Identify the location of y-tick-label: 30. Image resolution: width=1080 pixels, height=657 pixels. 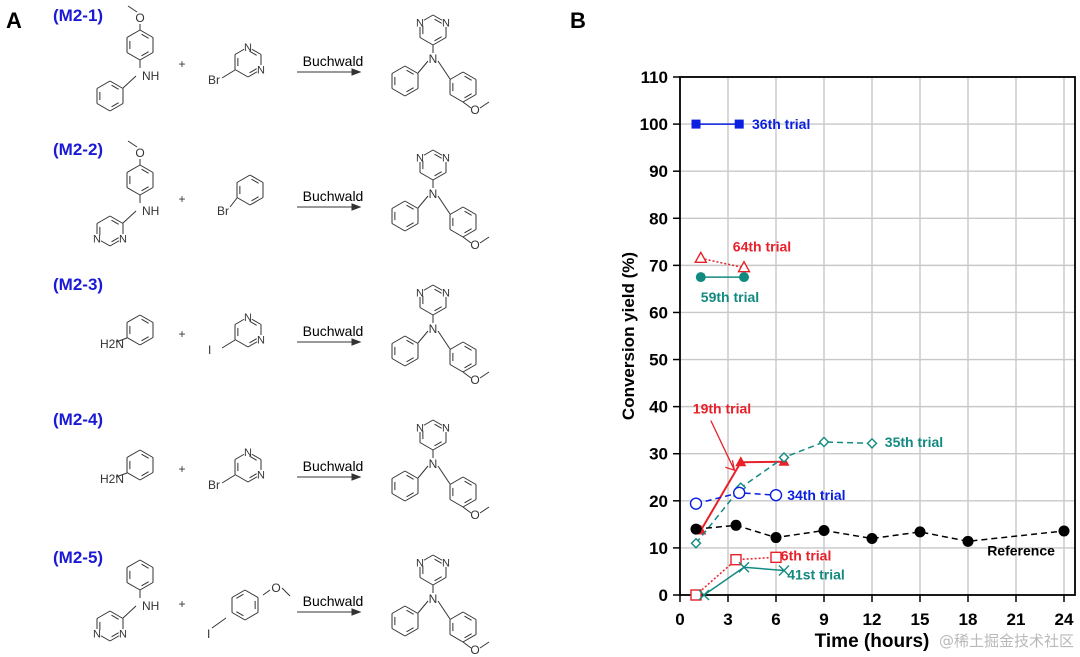
(658, 454).